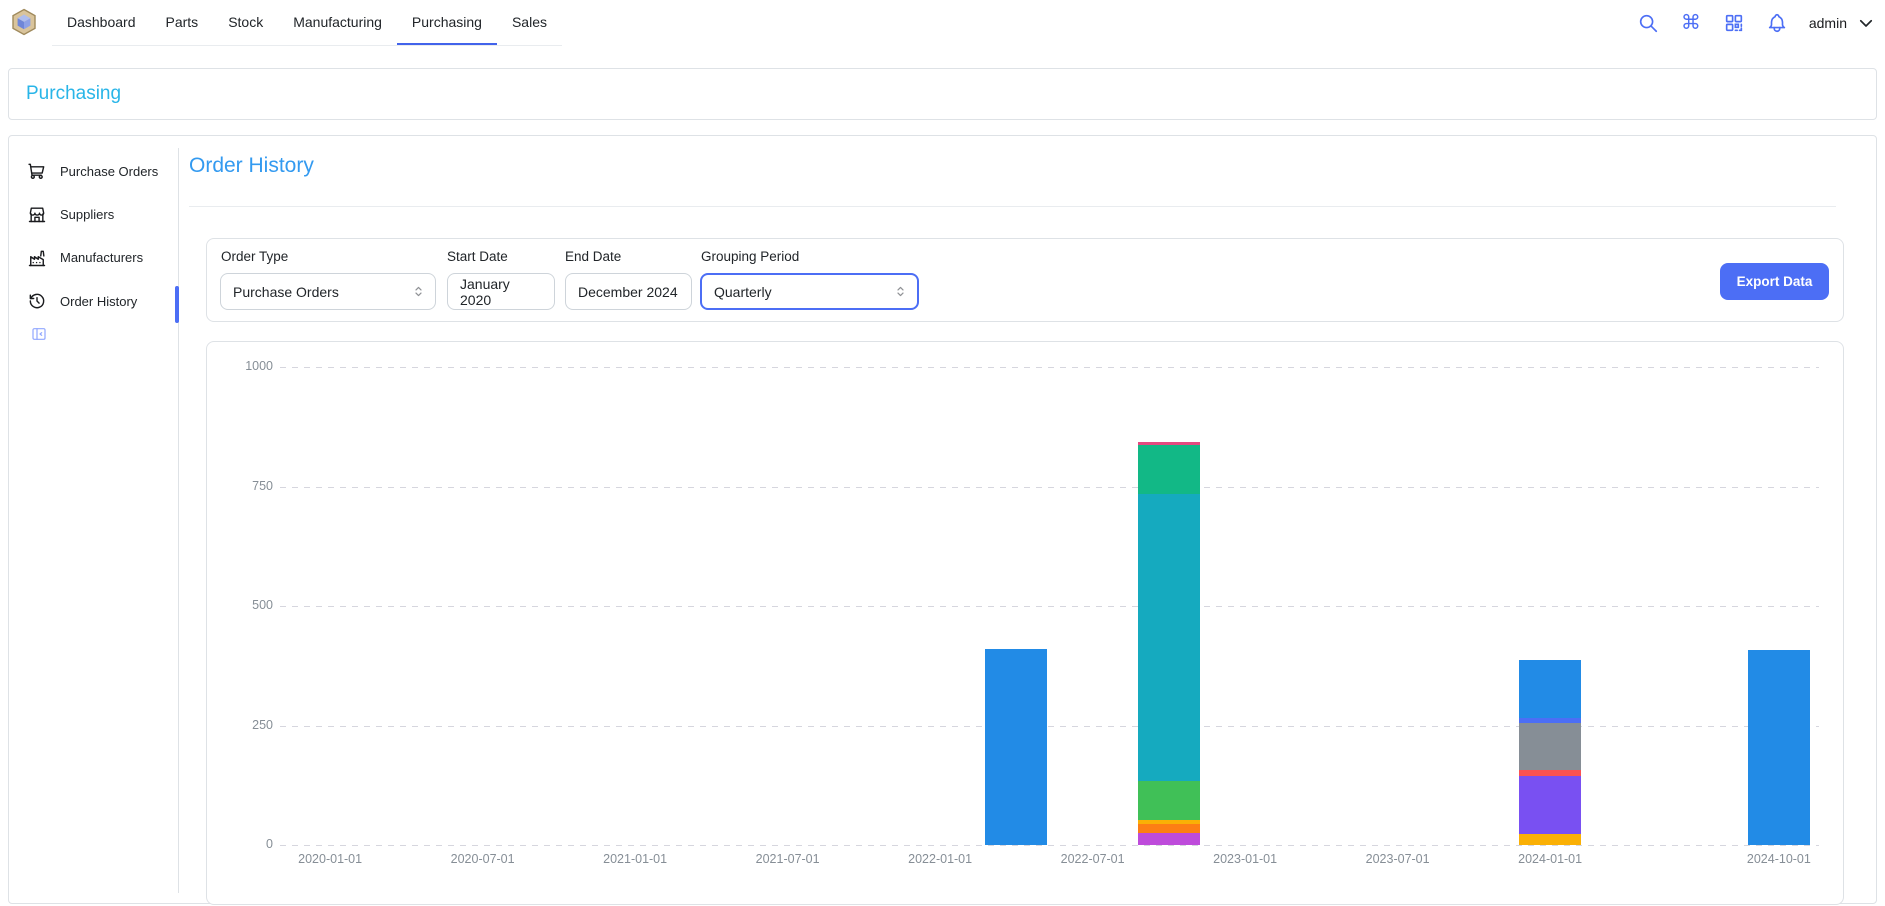  What do you see at coordinates (1550, 721) in the screenshot?
I see `bar-segment-series-indigo` at bounding box center [1550, 721].